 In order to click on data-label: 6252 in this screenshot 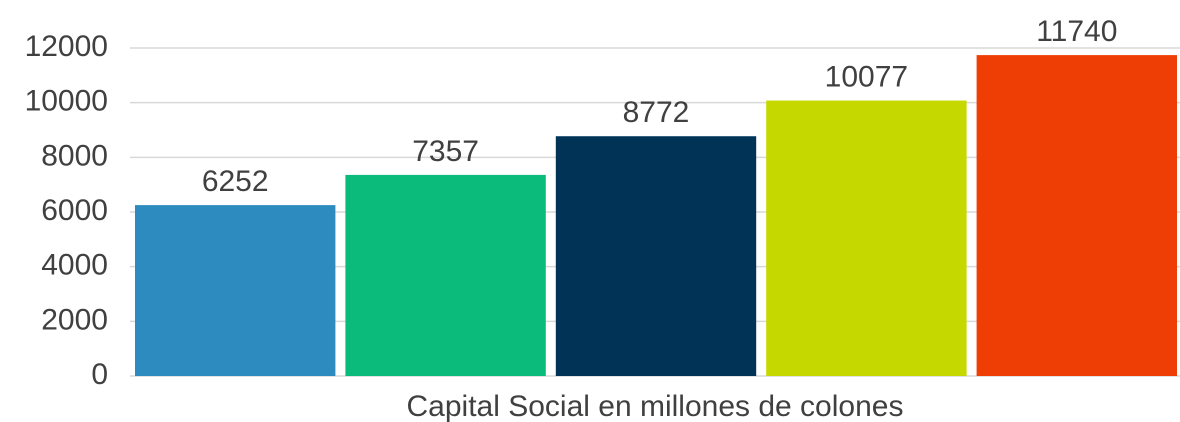, I will do `click(235, 181)`.